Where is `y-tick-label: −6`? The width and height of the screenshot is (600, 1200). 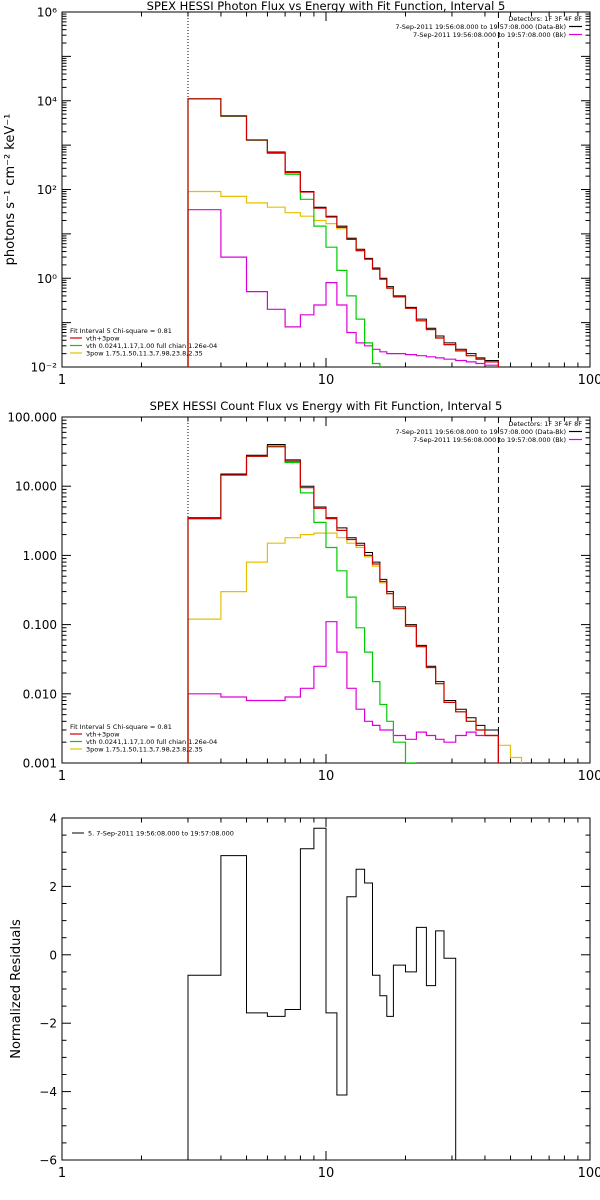 y-tick-label: −6 is located at coordinates (48, 1161).